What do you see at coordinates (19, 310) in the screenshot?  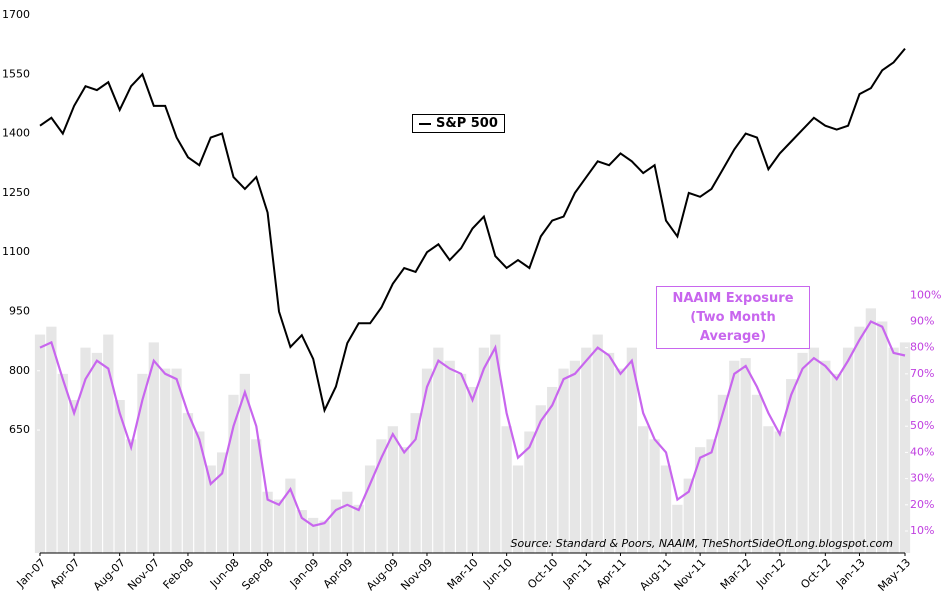 I see `y-tick-label: 950` at bounding box center [19, 310].